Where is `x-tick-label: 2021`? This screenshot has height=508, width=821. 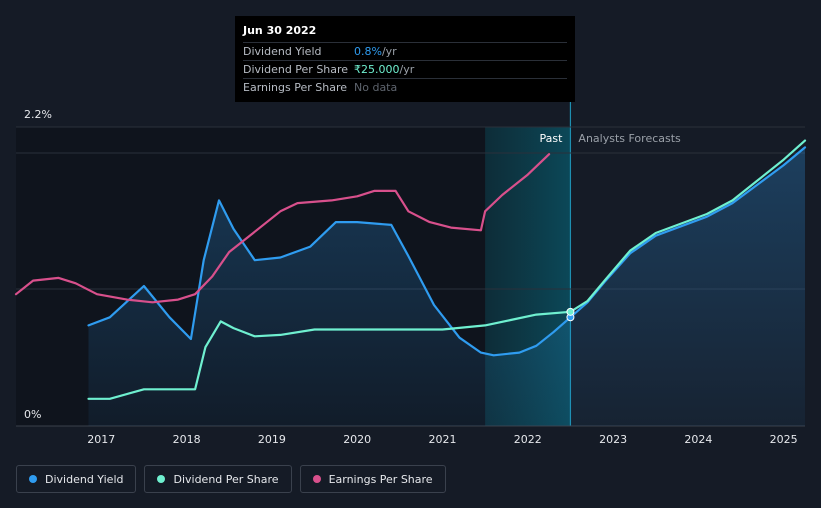 x-tick-label: 2021 is located at coordinates (442, 439).